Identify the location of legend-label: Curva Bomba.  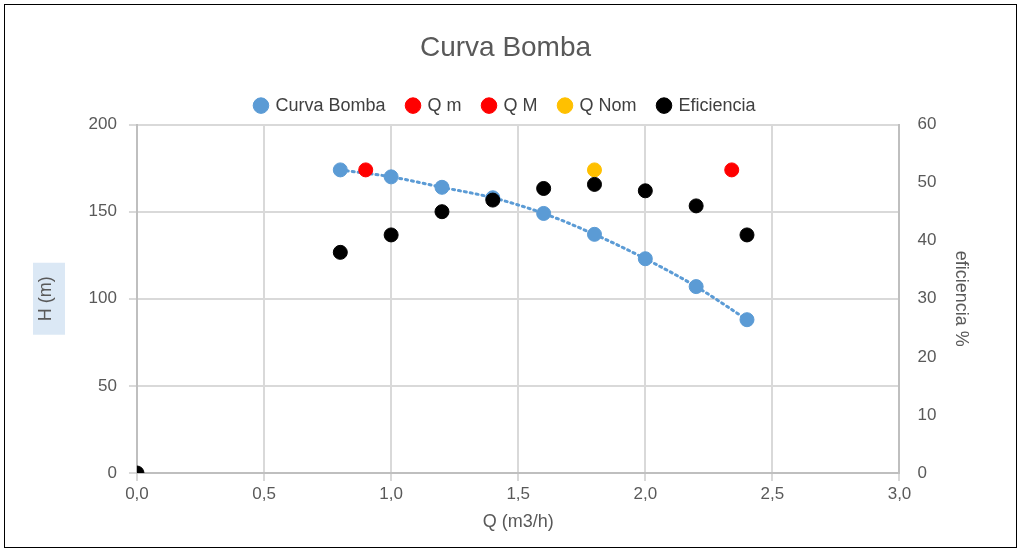
(331, 104).